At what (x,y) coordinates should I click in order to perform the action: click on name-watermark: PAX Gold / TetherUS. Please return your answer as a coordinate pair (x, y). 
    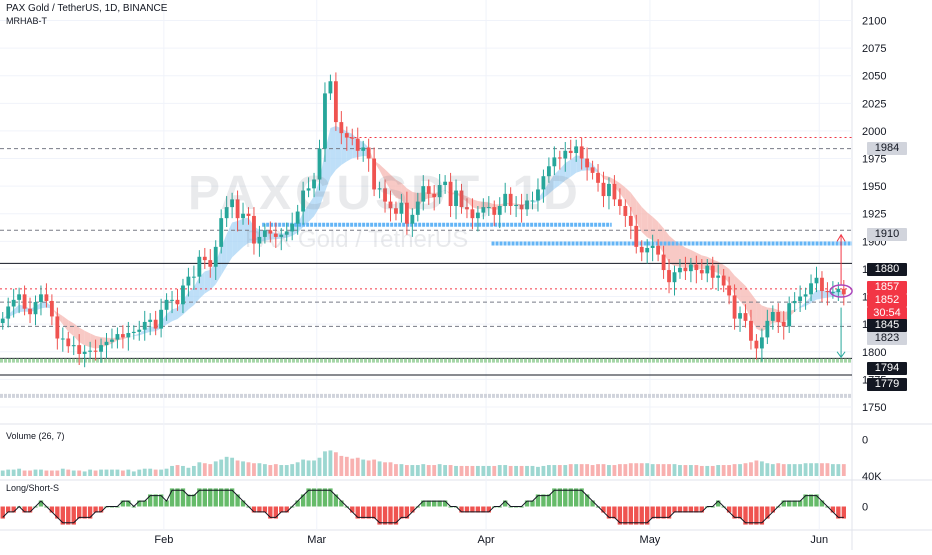
    Looking at the image, I should click on (357, 239).